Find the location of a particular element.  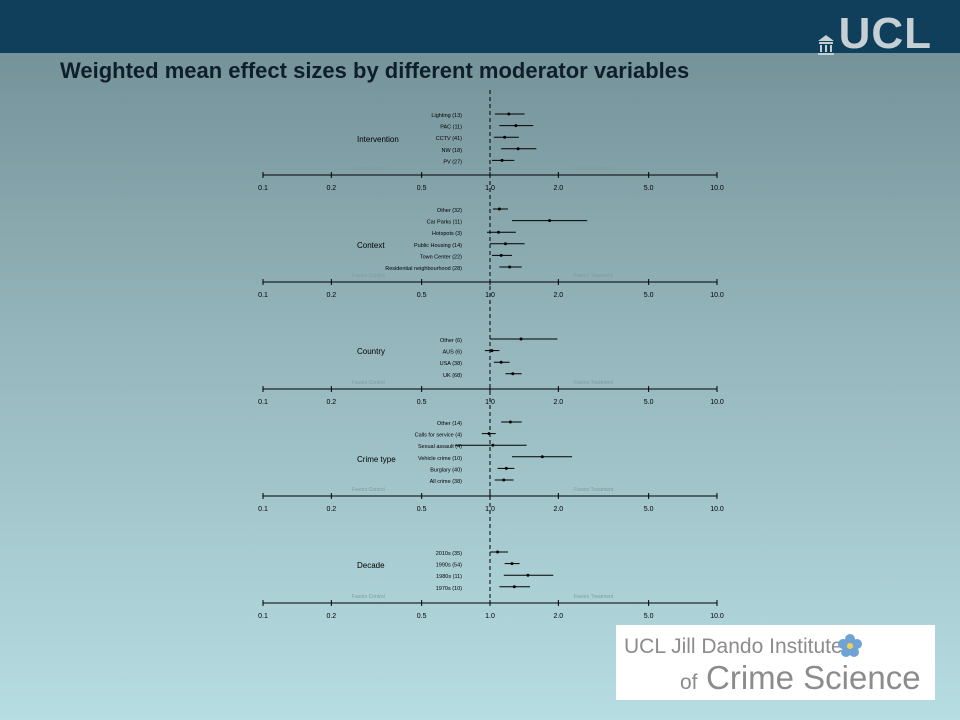

row-label: 1990s (54) is located at coordinates (449, 566).